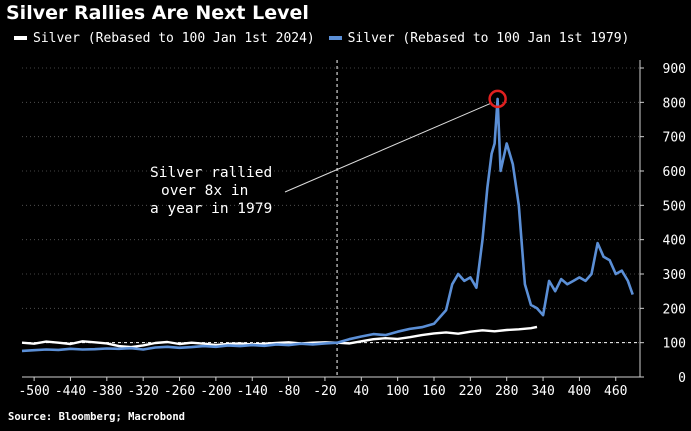 Image resolution: width=691 pixels, height=431 pixels. What do you see at coordinates (397, 391) in the screenshot?
I see `x-tick-label-10: 100` at bounding box center [397, 391].